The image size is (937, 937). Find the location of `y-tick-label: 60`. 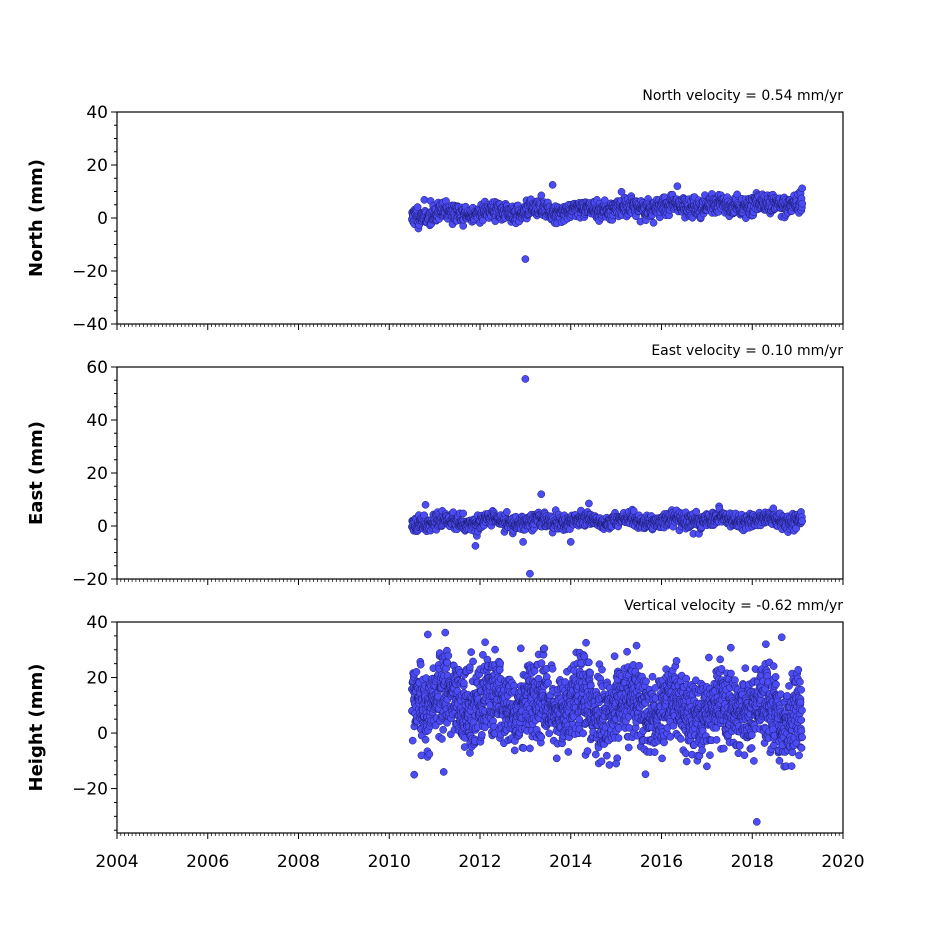

y-tick-label: 60 is located at coordinates (97, 368).